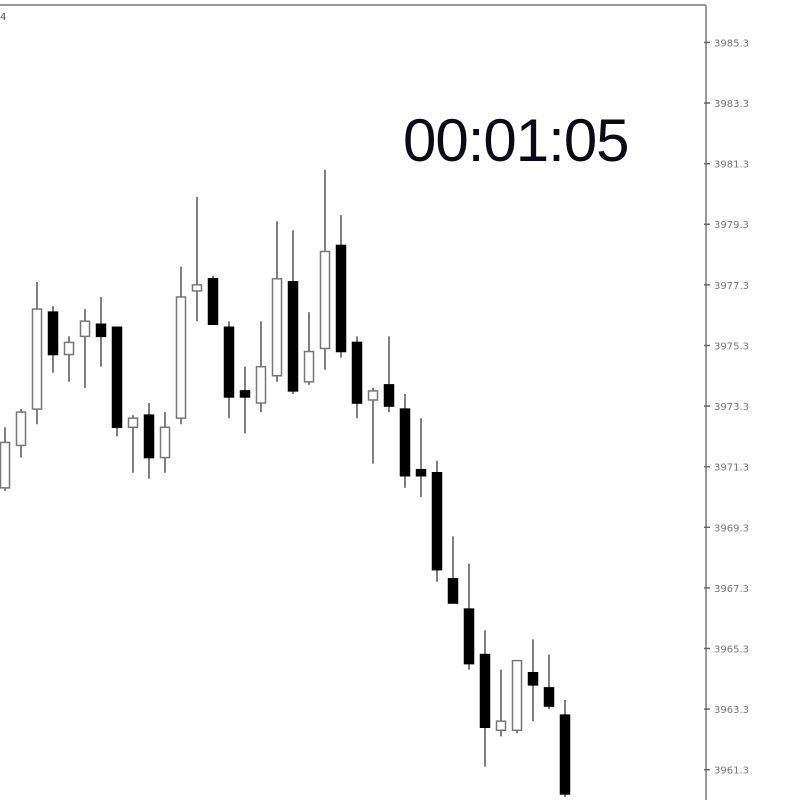 The image size is (800, 800). I want to click on y-tick-label: 3985.3, so click(731, 43).